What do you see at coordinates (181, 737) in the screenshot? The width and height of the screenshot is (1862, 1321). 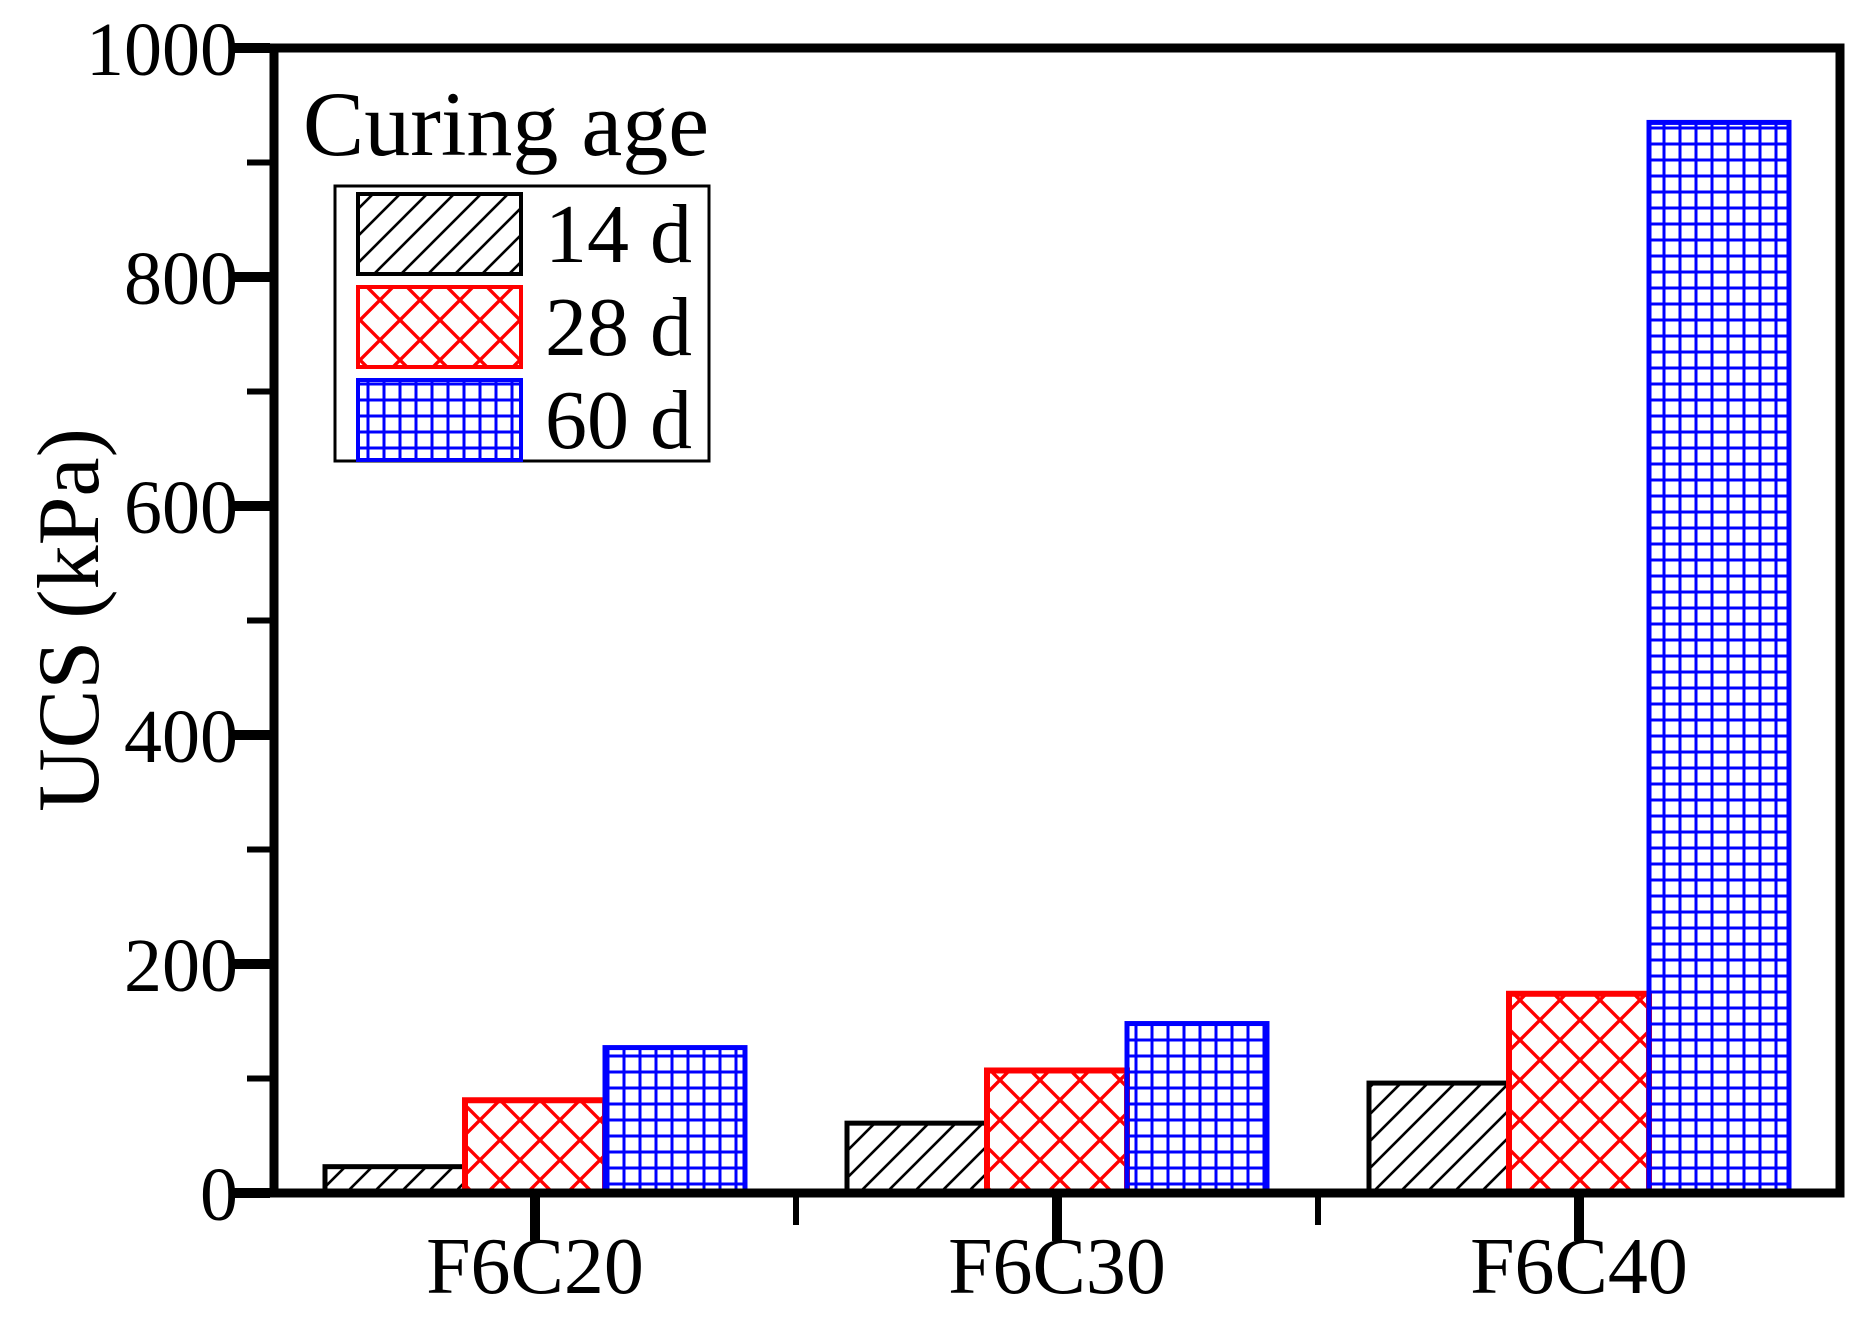 I see `y-tick-label: 400` at bounding box center [181, 737].